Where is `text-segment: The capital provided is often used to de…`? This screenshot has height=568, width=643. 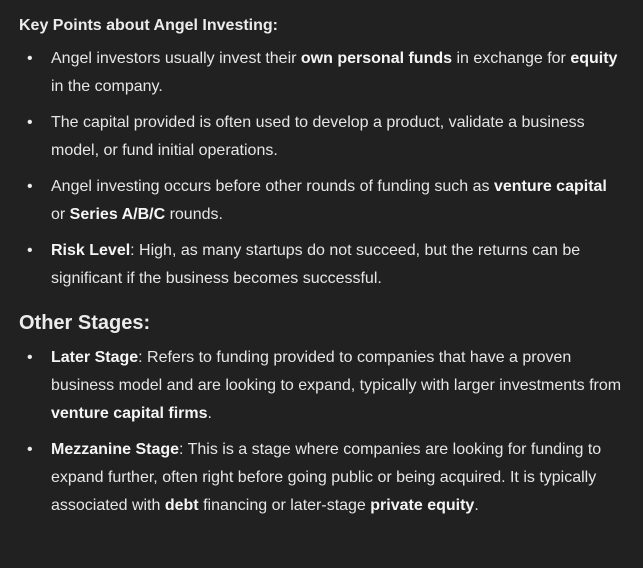 text-segment: The capital provided is often used to de… is located at coordinates (318, 136).